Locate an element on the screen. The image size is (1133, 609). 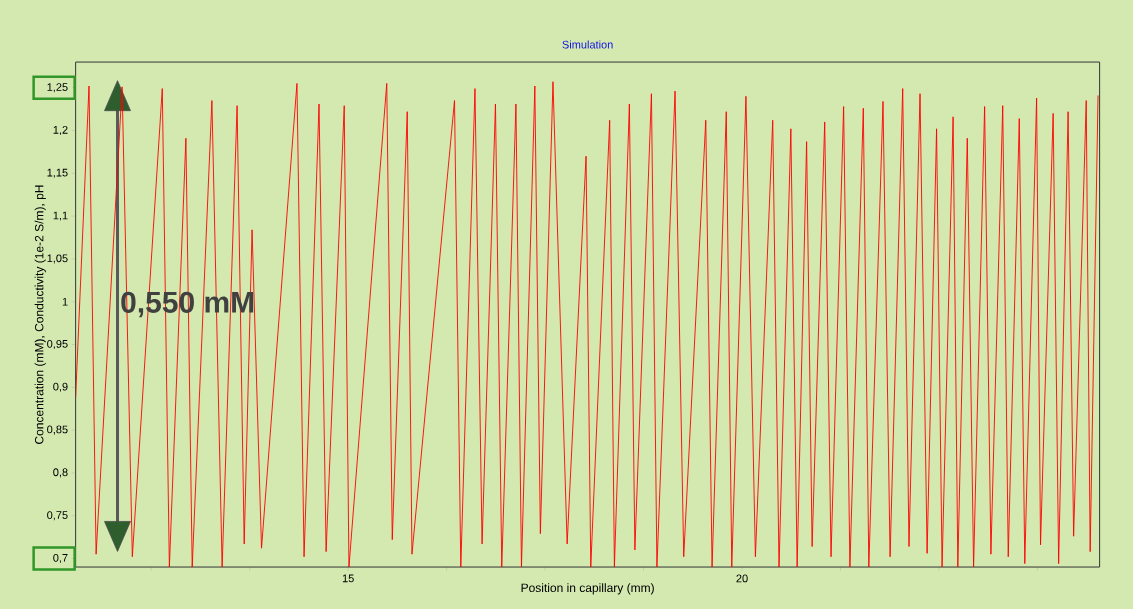
y-tick-label: 0,95 is located at coordinates (57, 344).